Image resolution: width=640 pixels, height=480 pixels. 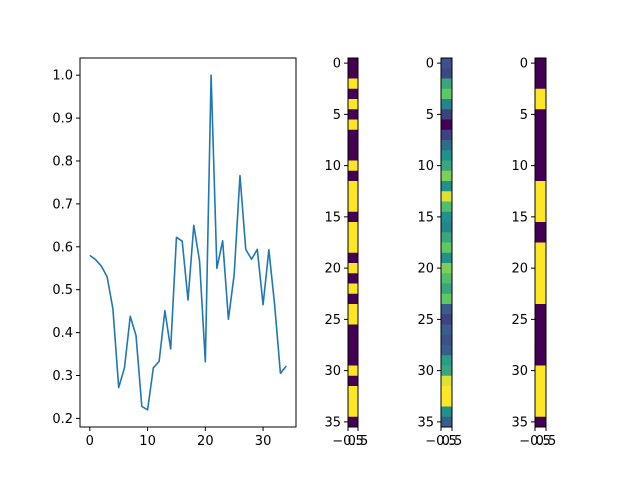 I want to click on heatmap-panel-binary-1: 0 5 10 15 20 25 30 35 −0.50.5, so click(x=346, y=253).